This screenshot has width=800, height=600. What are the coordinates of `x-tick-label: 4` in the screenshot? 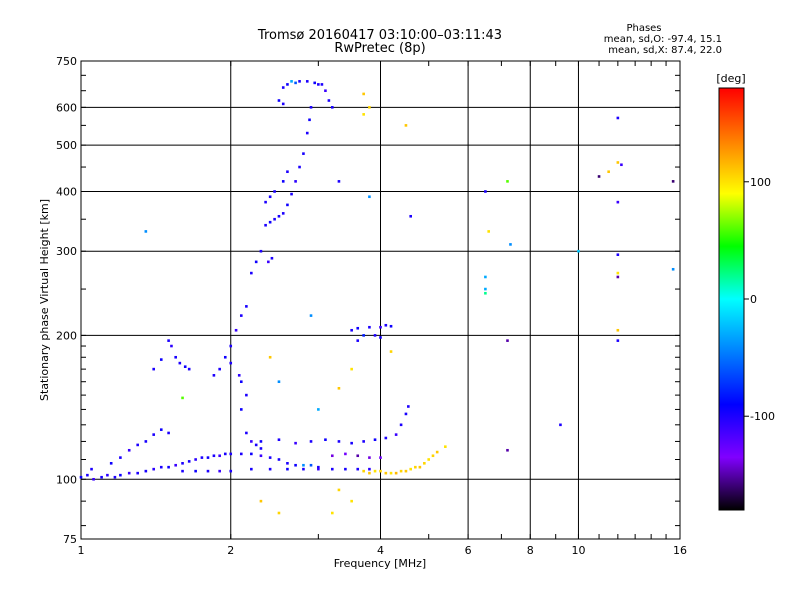 It's located at (380, 550).